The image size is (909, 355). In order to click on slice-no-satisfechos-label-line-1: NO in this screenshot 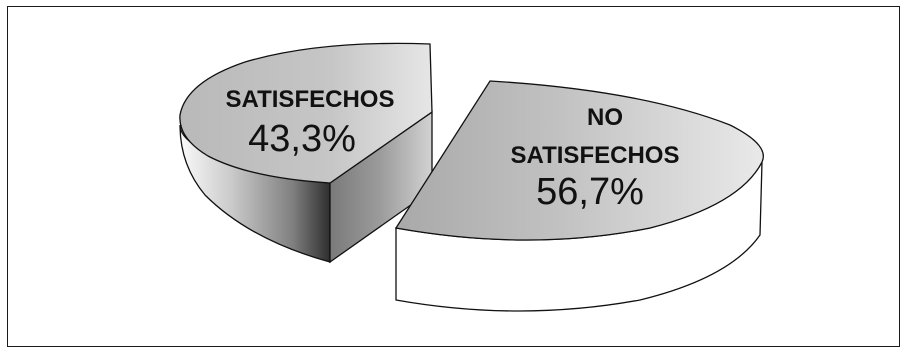, I will do `click(605, 117)`.